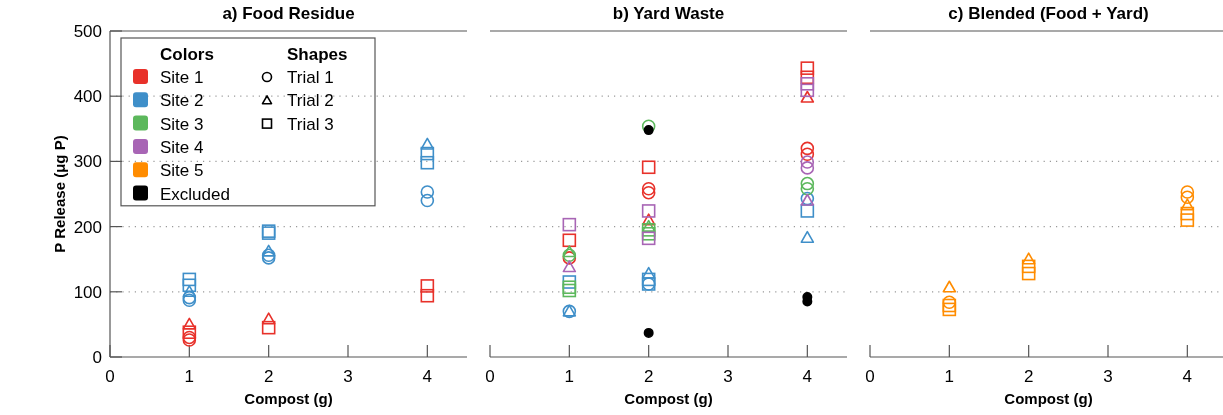 The image size is (1223, 415). Describe the element at coordinates (87, 97) in the screenshot. I see `y-tick-label: 400` at that location.